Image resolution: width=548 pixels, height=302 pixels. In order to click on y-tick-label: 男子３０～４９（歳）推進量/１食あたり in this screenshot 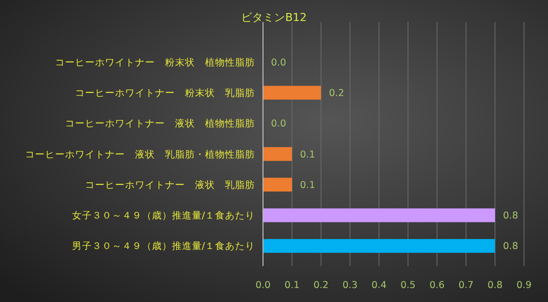, I will do `click(163, 246)`.